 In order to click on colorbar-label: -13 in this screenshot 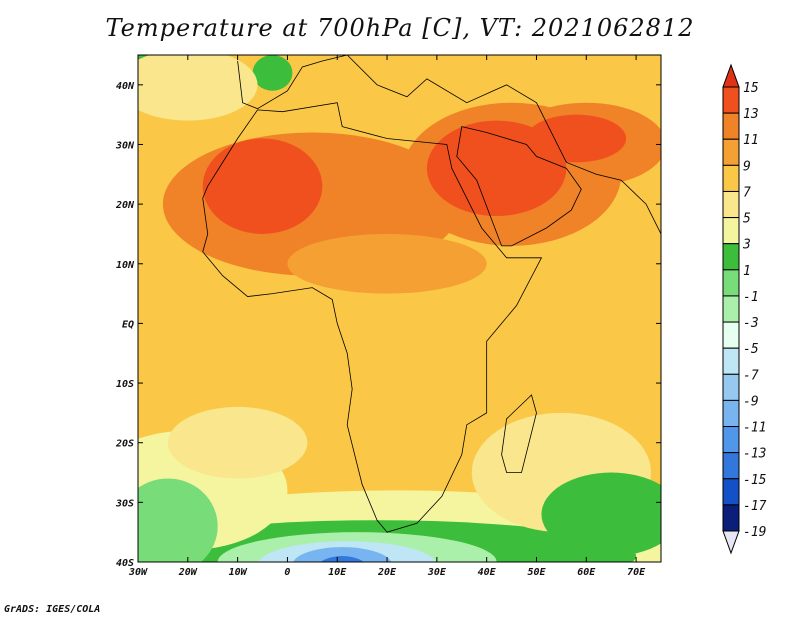, I will do `click(754, 454)`.